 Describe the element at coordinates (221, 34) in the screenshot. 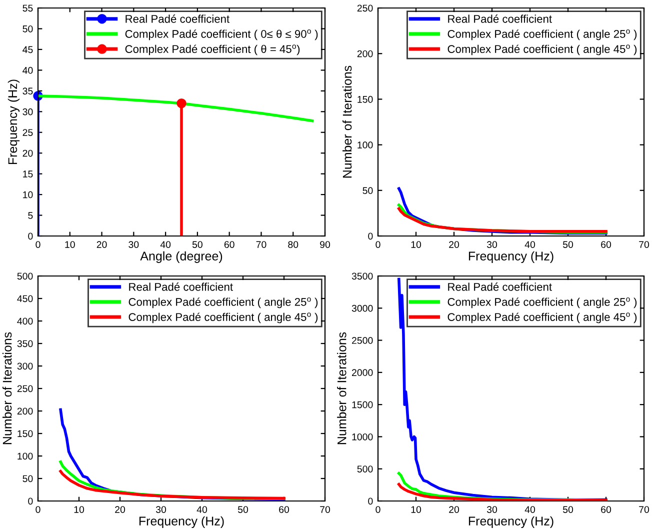

I see `legend-label: Complex Padé coefficient ( 0≤ θ ≤ 90$^{o}$ )` at that location.